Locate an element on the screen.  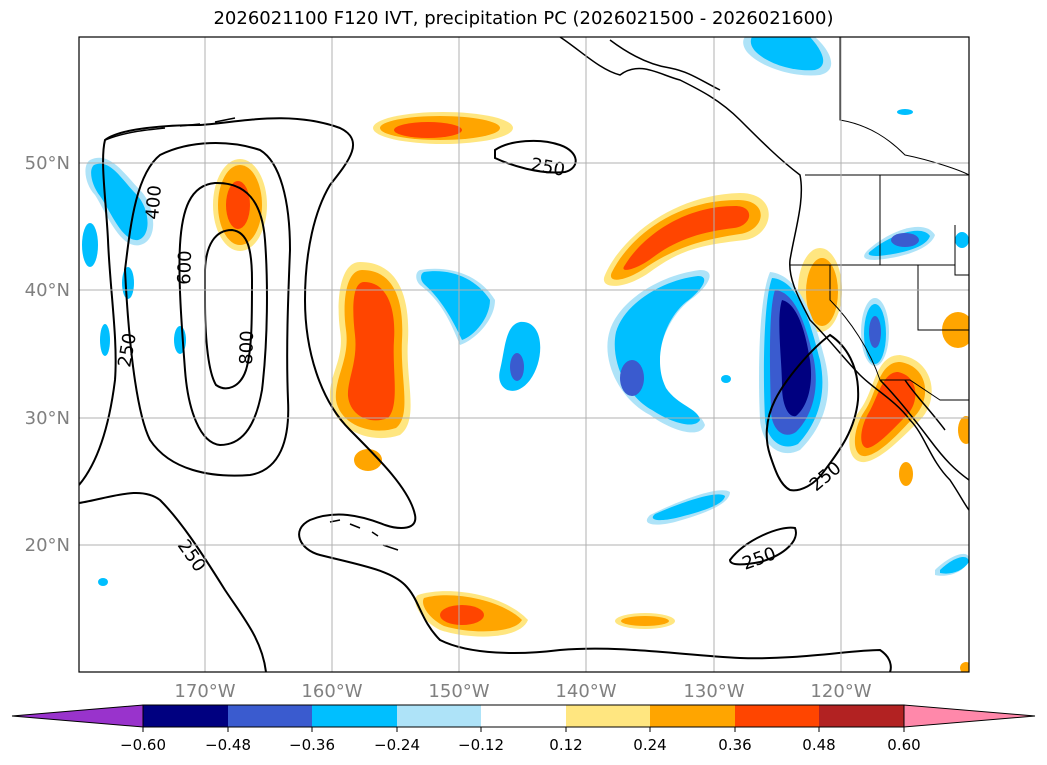
lat-label: 20°N is located at coordinates (47, 545).